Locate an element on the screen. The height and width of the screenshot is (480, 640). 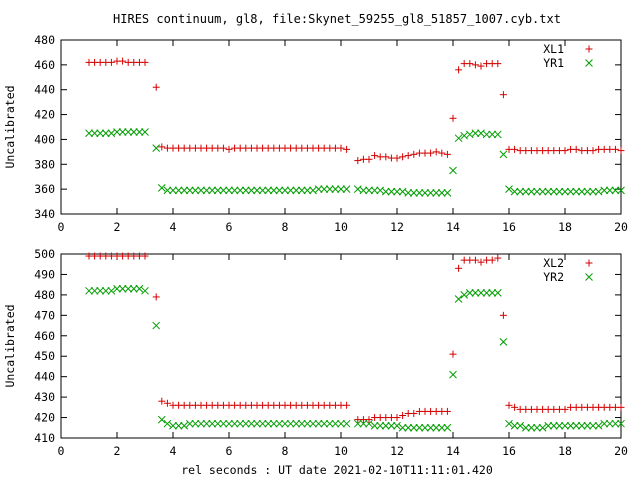
y-tick-label-bottom: 420 is located at coordinates (44, 418).